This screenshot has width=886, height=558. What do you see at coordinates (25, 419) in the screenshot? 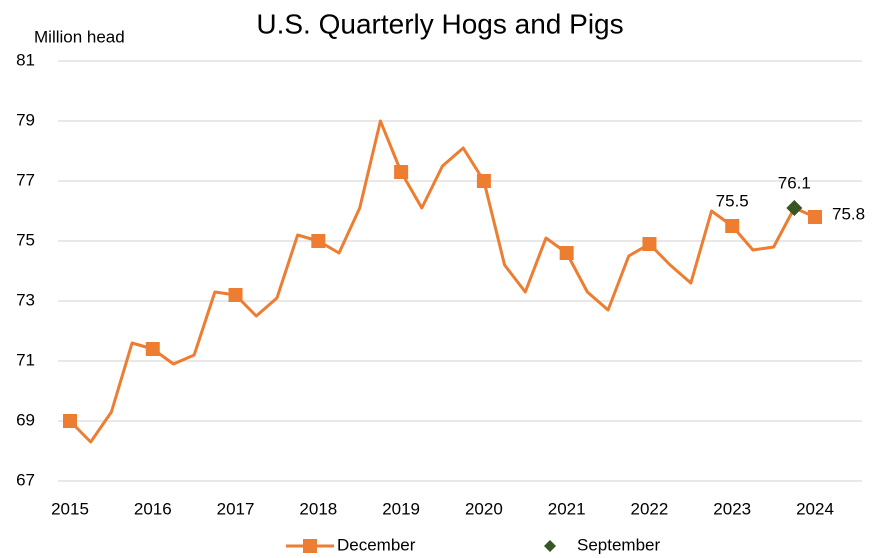
I see `y-tick-label: 69` at bounding box center [25, 419].